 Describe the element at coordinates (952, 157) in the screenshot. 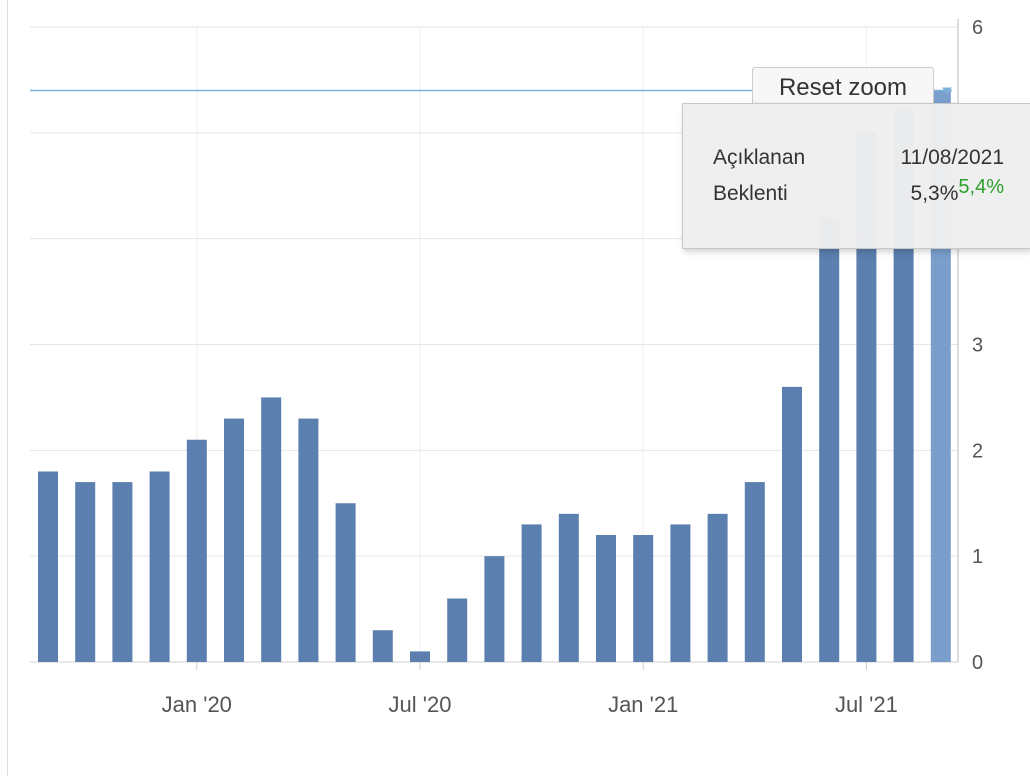

I see `tooltip-release-value: 11/08/2021` at that location.